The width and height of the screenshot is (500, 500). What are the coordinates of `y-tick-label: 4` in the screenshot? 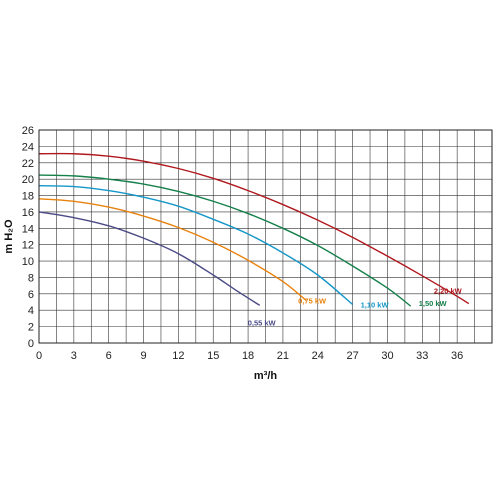 It's located at (31, 311).